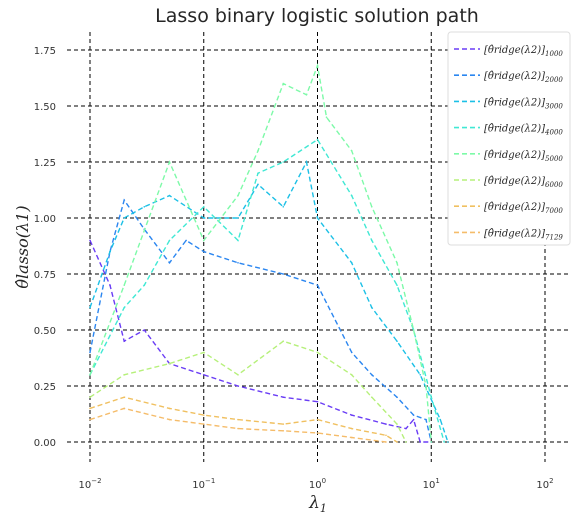  What do you see at coordinates (45, 247) in the screenshot?
I see `y-tick-labels: 0.00 0.25 0.50 0.75 1.00 1.25 1.50 1.75` at bounding box center [45, 247].